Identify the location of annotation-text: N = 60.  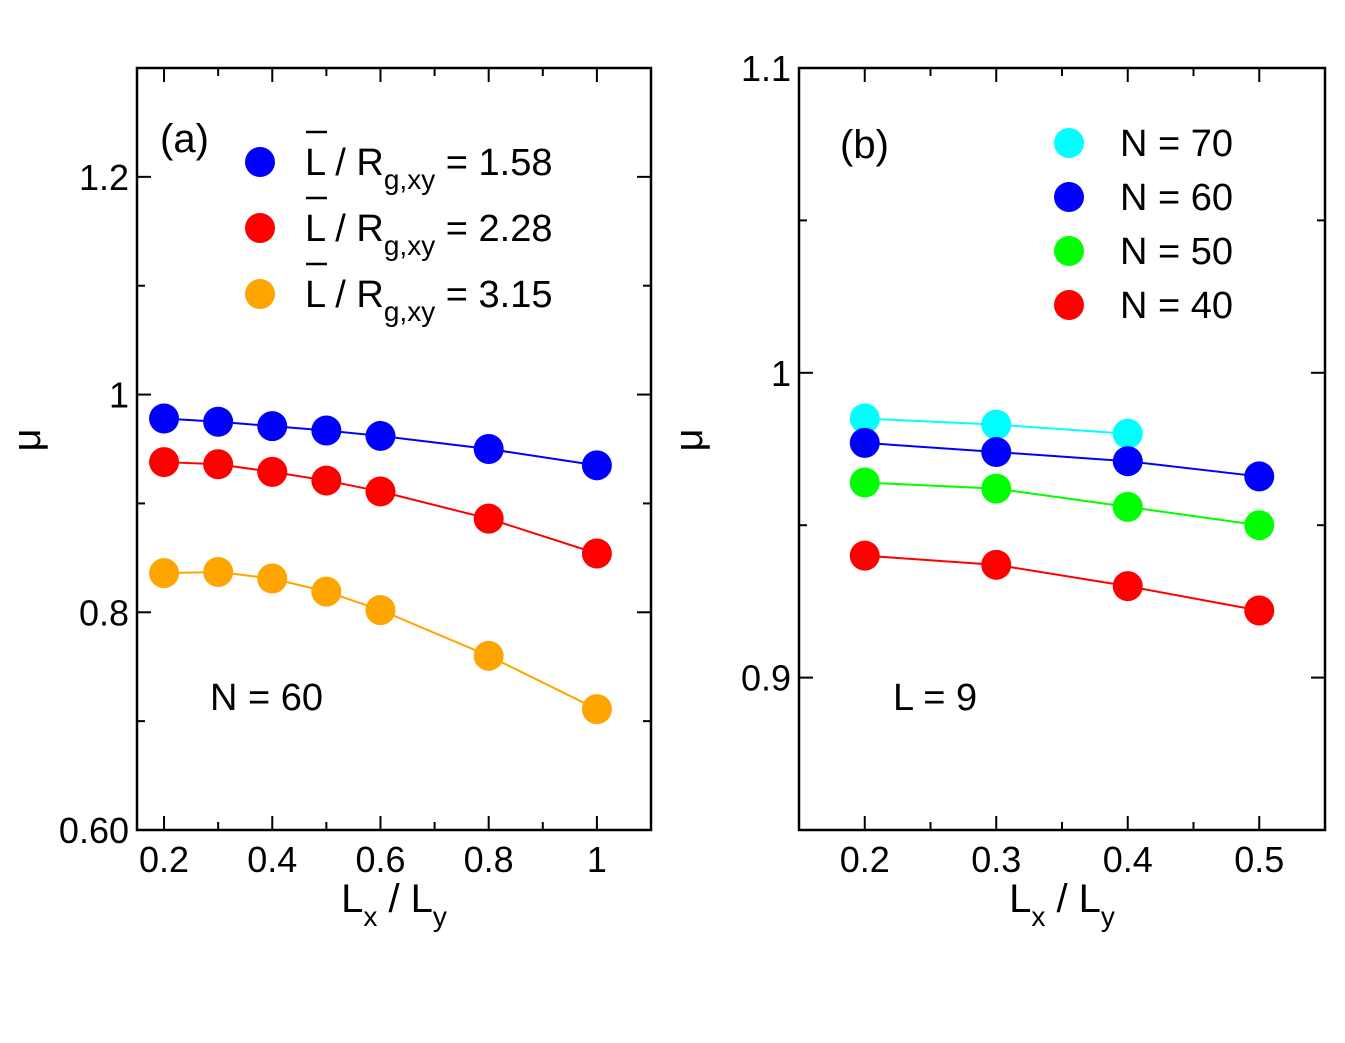
(266, 698).